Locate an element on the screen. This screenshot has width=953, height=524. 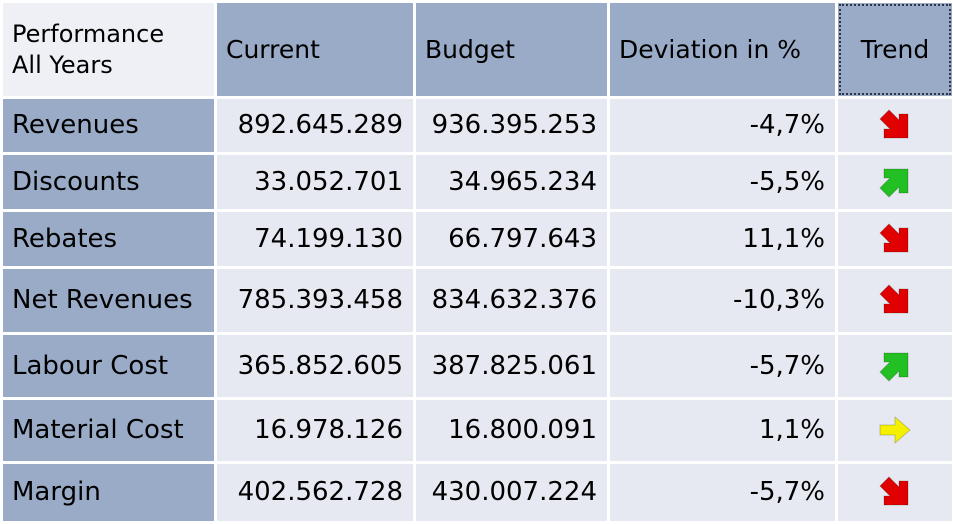
deviation-value-cell: -10,3% is located at coordinates (722, 300).